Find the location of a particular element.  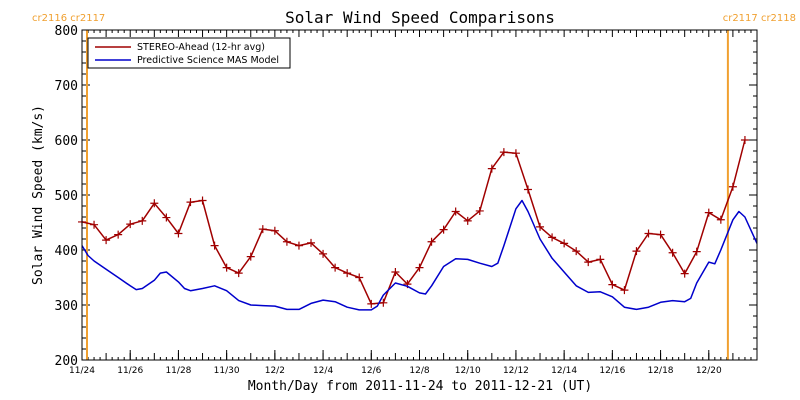

y-tick-label: 400 is located at coordinates (66, 251).